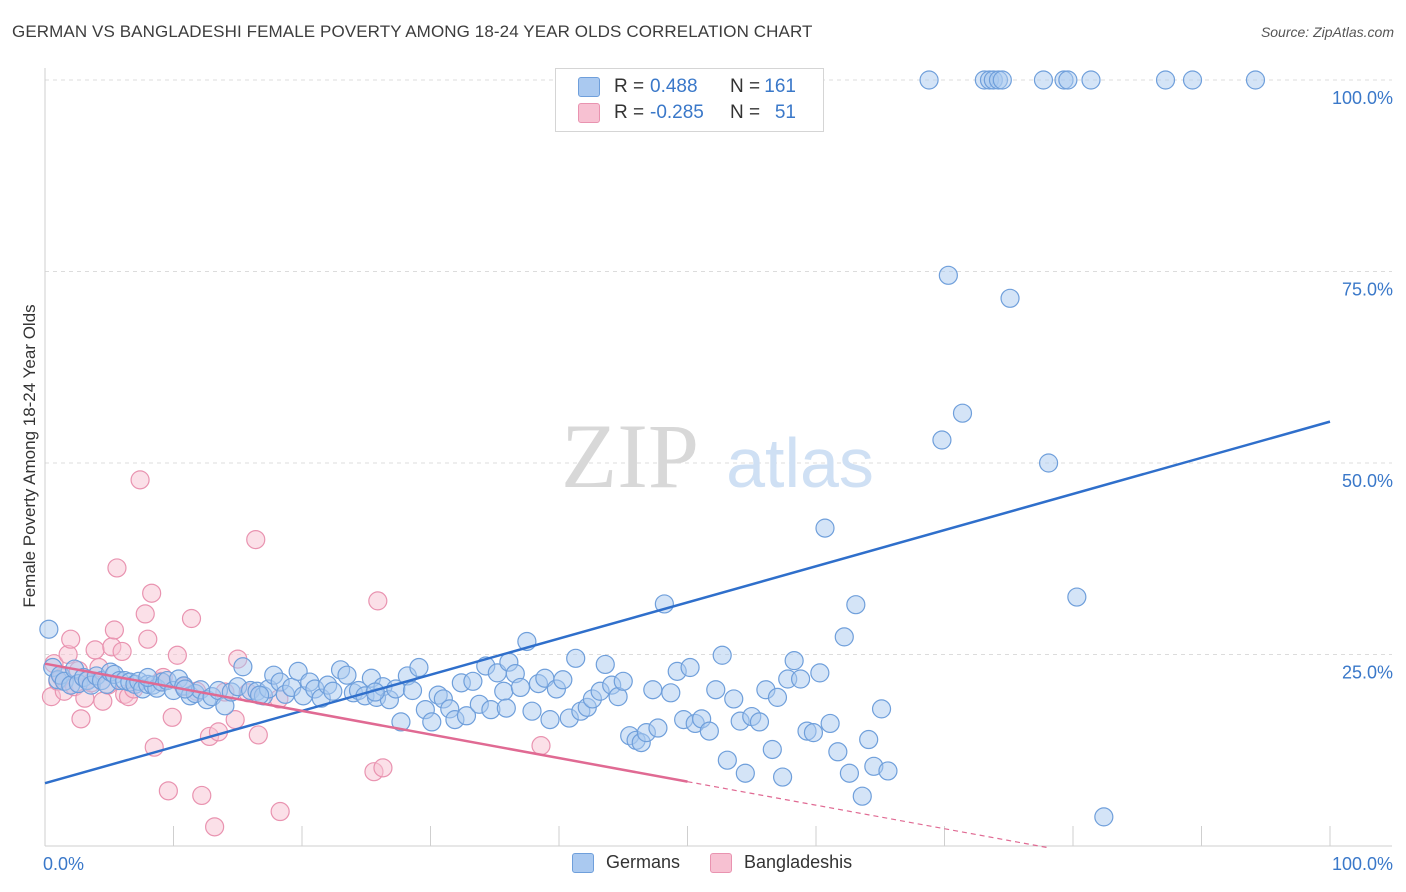 Image resolution: width=1406 pixels, height=892 pixels. I want to click on source-label: Source: ZipAtlas.com, so click(1327, 32).